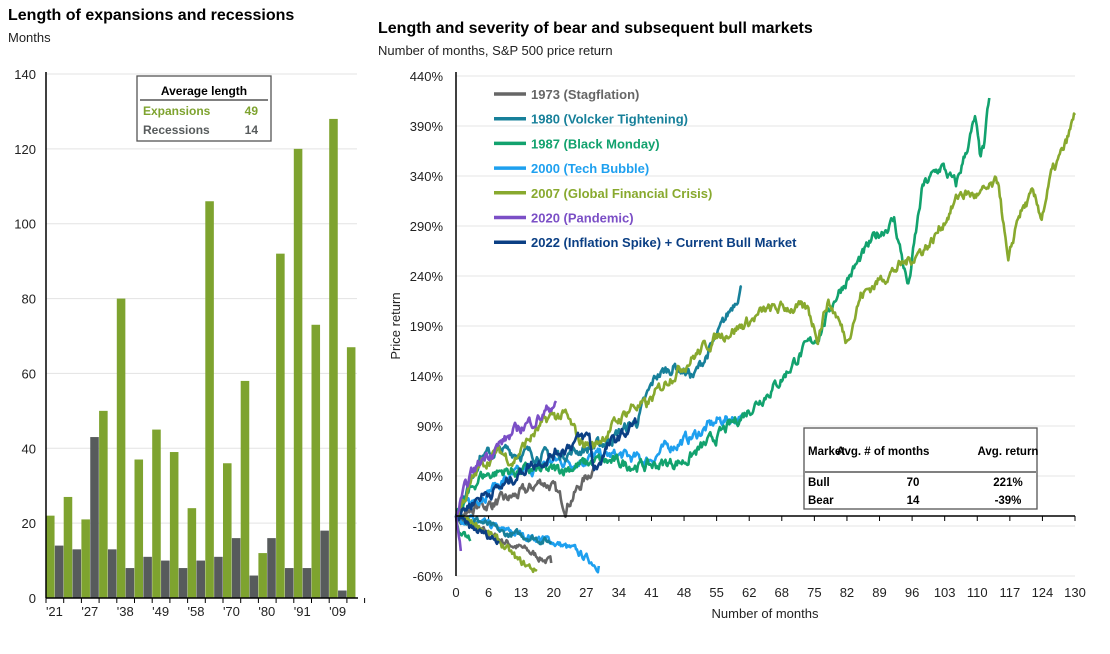 The width and height of the screenshot is (1110, 654). What do you see at coordinates (427, 126) in the screenshot?
I see `y-tick-label: 390%` at bounding box center [427, 126].